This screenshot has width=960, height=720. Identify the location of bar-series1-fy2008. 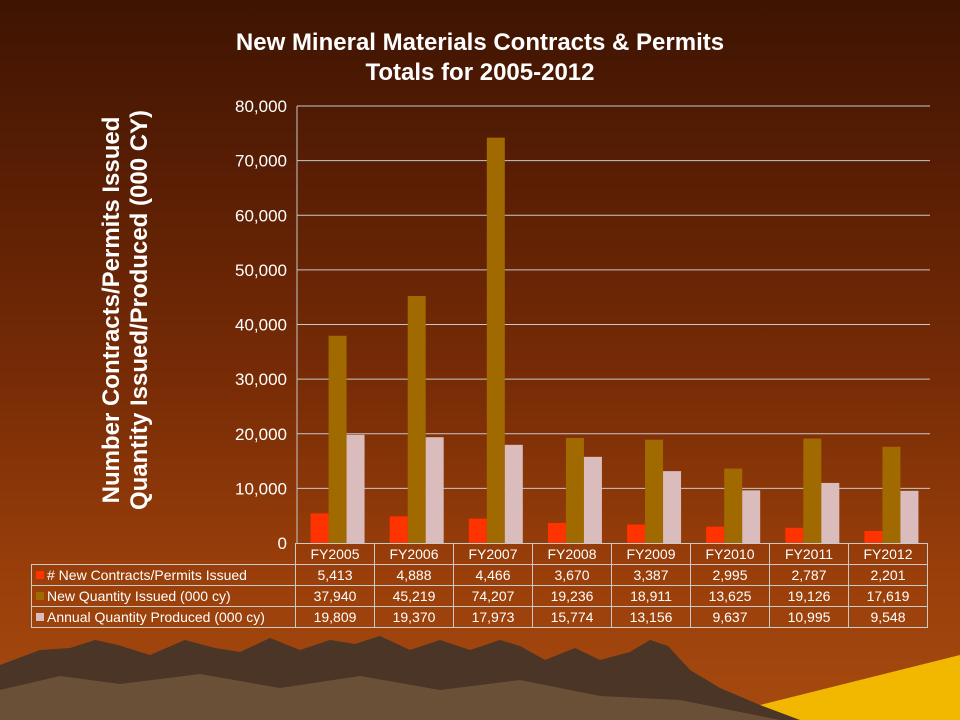
(556, 532).